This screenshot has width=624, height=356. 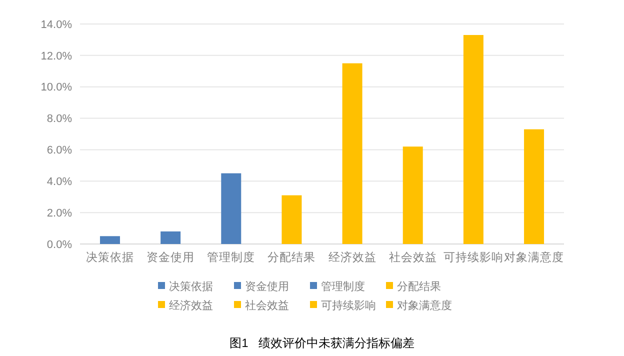 What do you see at coordinates (292, 257) in the screenshot?
I see `x-tick-label: 分配结果` at bounding box center [292, 257].